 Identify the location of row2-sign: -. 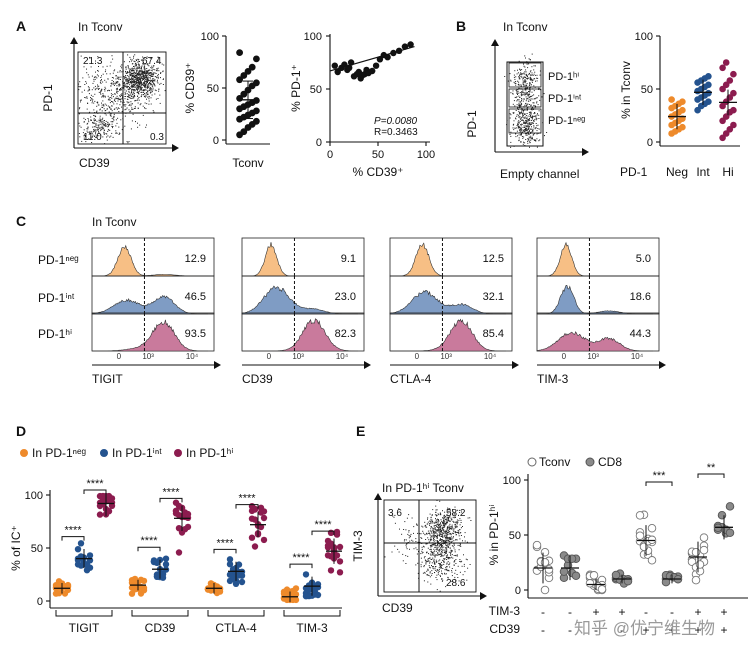
(622, 630).